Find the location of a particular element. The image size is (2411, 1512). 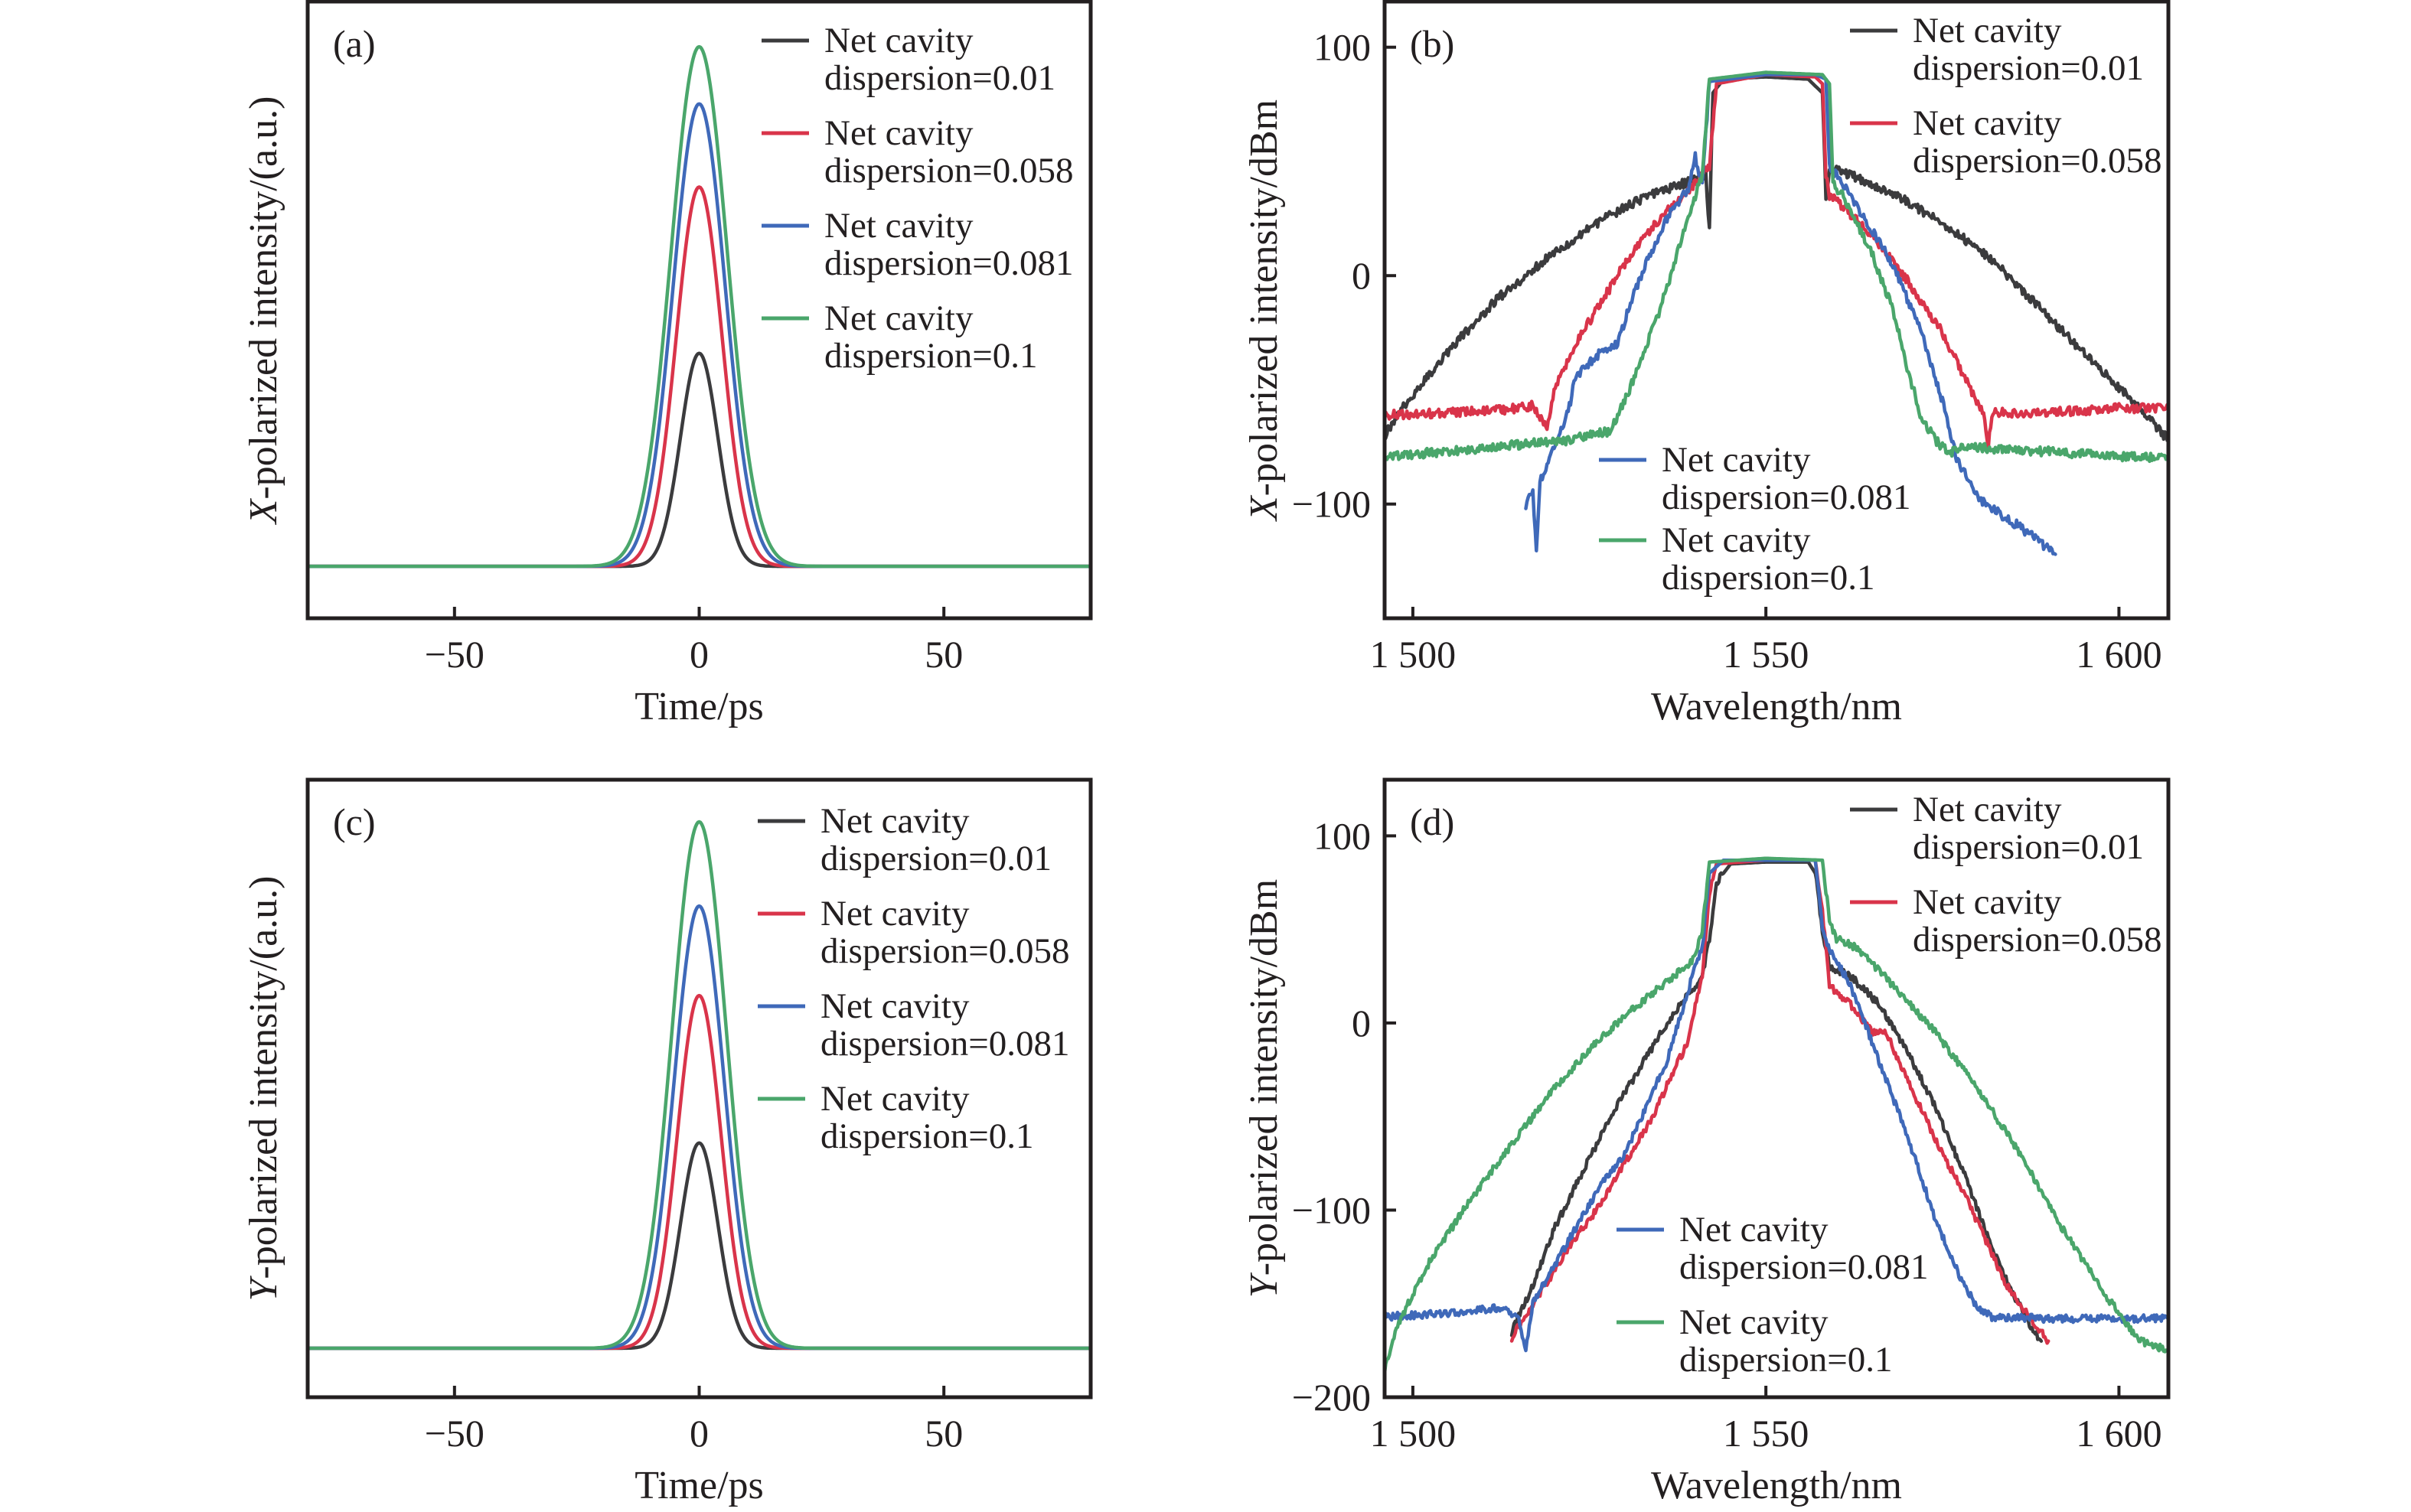

y-tick-label: −200 is located at coordinates (1332, 1398).